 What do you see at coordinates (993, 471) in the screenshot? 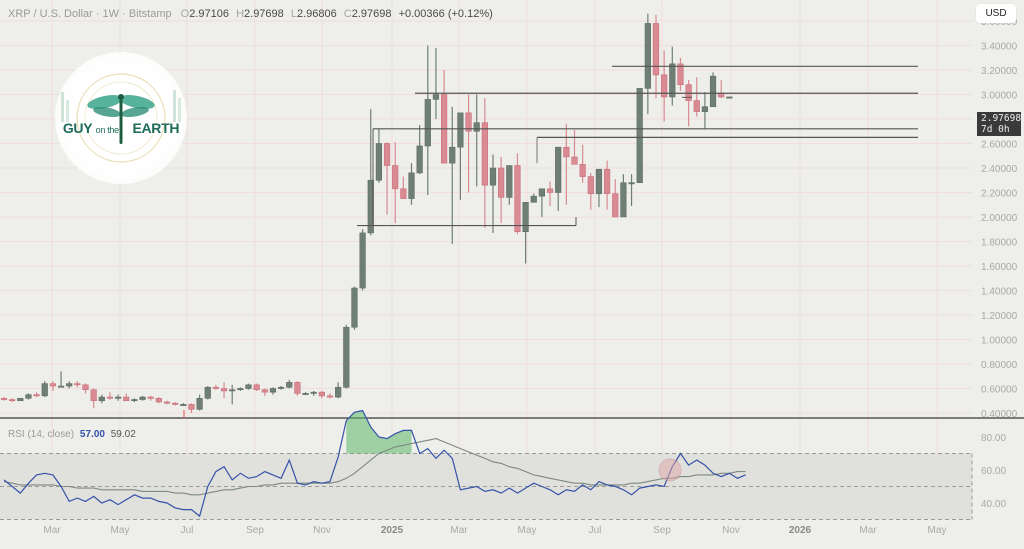
I see `rsi-axis-label: 60.00` at bounding box center [993, 471].